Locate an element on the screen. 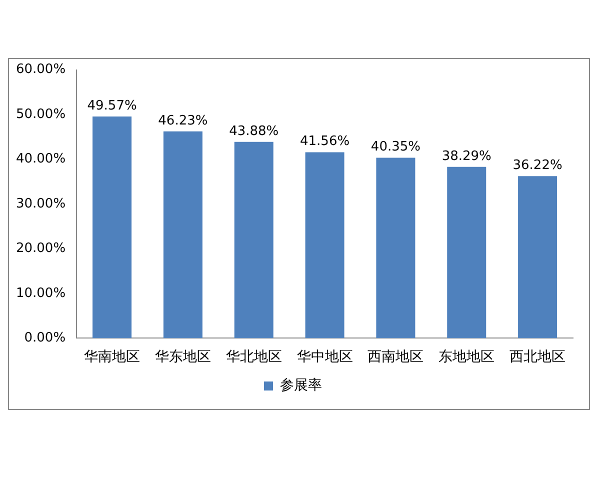 This screenshot has width=600, height=480. y-tick-label: 60.00% is located at coordinates (41, 70).